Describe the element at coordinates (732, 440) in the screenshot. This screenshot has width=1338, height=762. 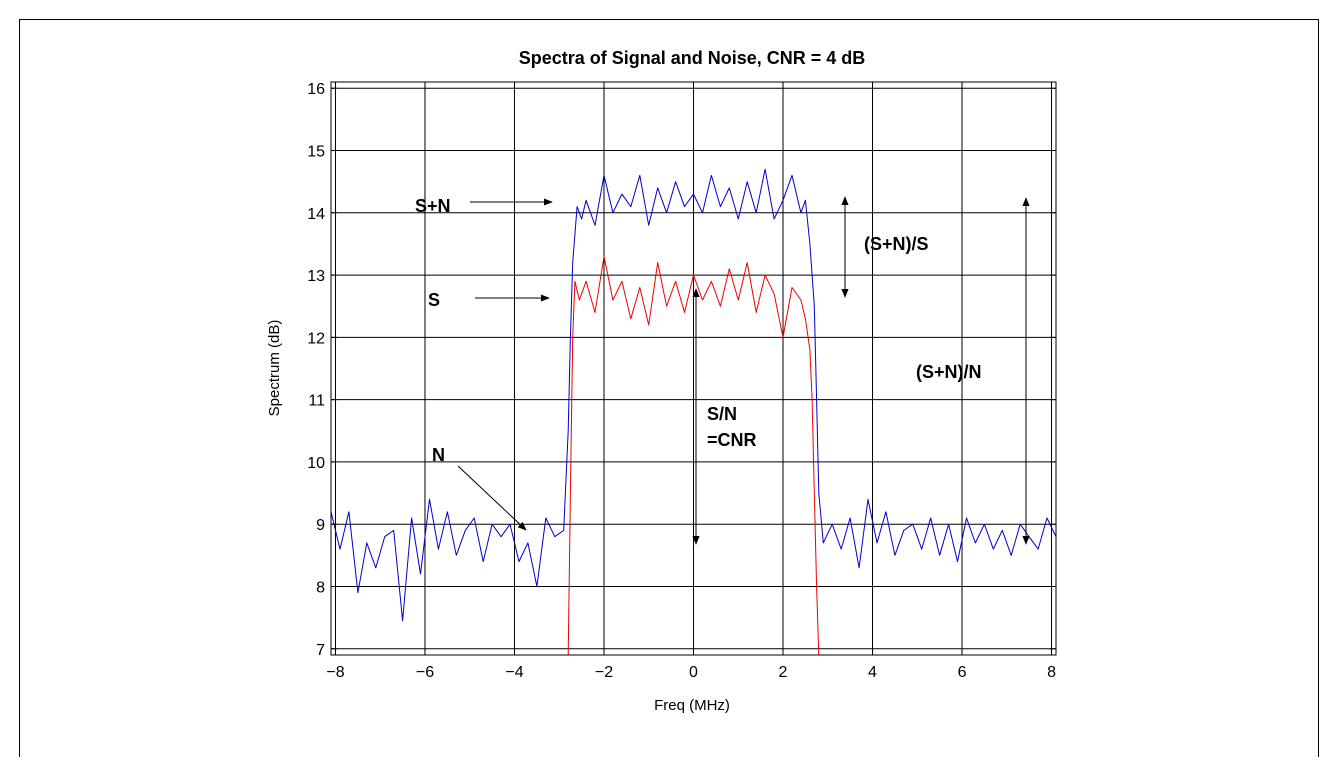
I see `annotation-cnr: =CNR` at that location.